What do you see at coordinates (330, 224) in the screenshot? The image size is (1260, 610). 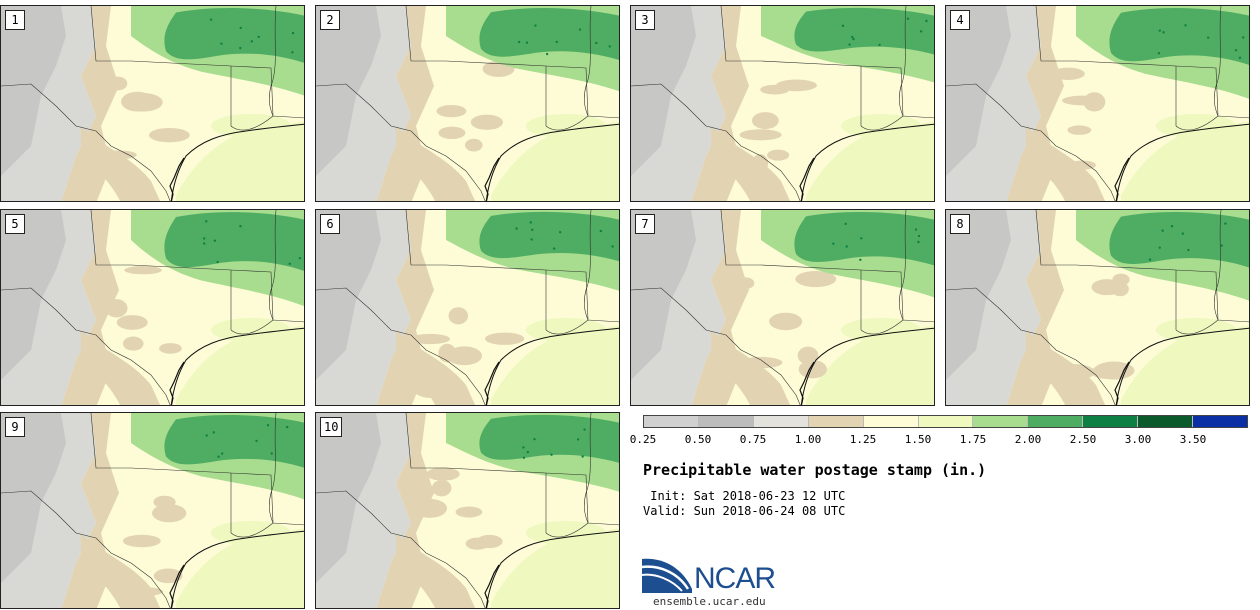 I see `member-label: 6` at bounding box center [330, 224].